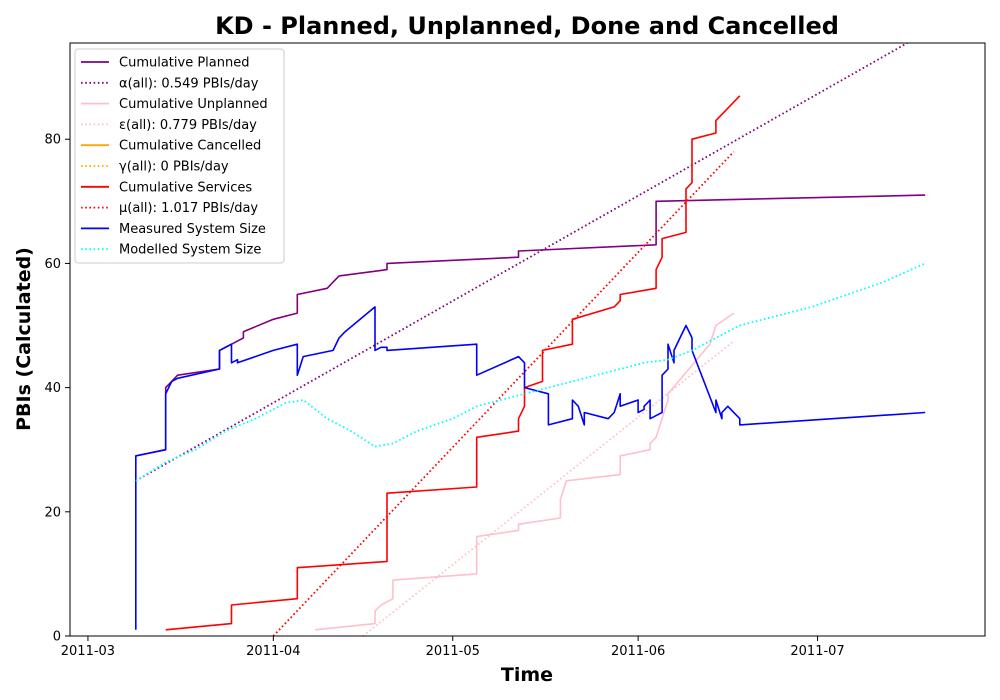 The image size is (1000, 700). I want to click on legend-box, so click(179, 156).